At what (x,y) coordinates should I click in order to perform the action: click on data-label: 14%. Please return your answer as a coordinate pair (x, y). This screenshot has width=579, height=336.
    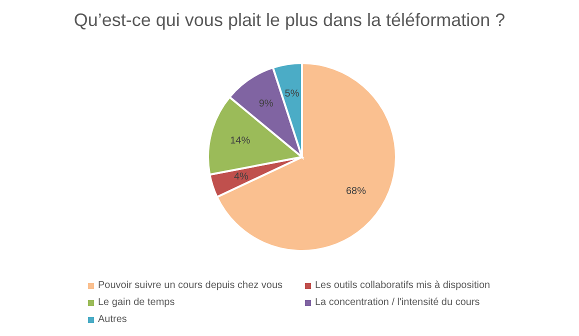
    Looking at the image, I should click on (240, 141).